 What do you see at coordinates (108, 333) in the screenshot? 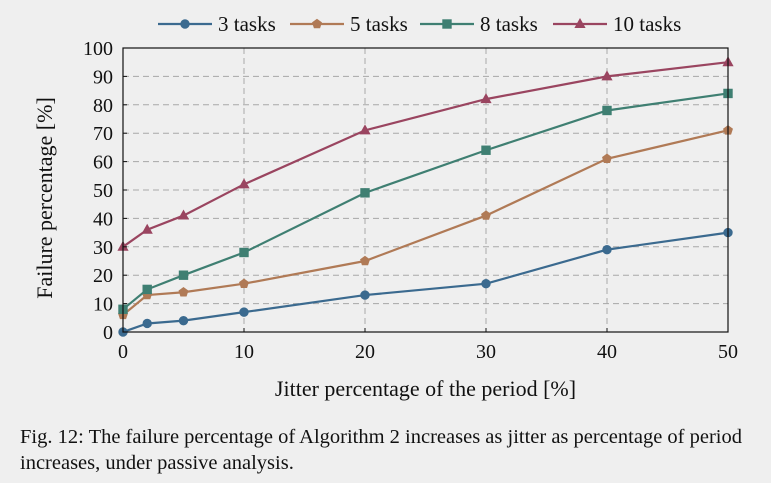
I see `y-tick-label: 0` at bounding box center [108, 333].